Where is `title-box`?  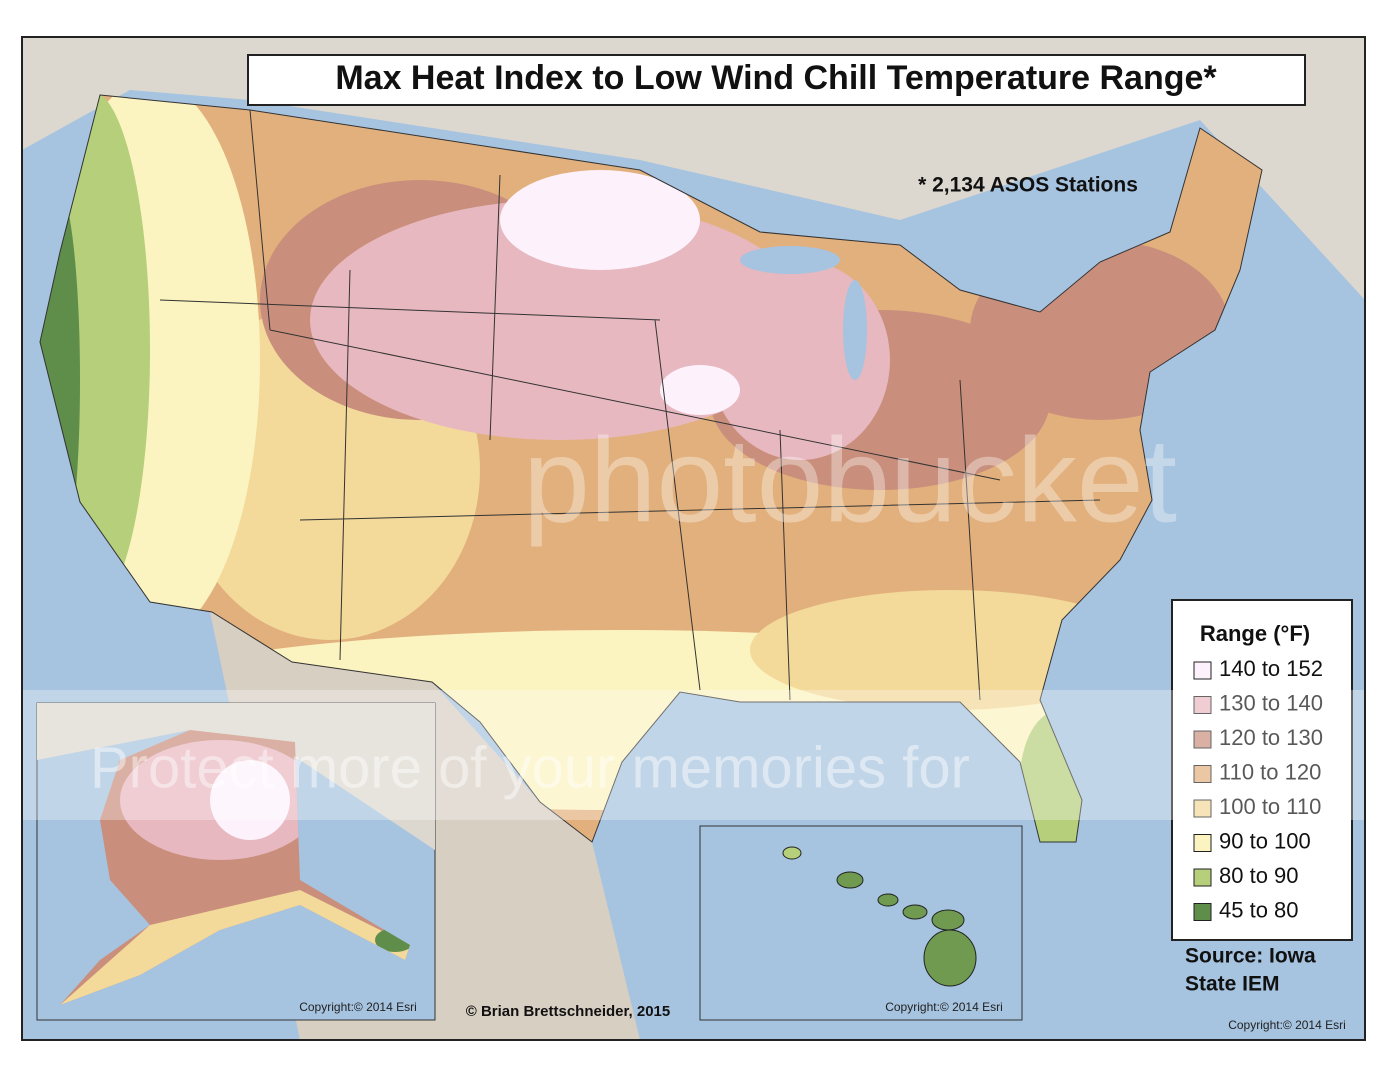
title-box is located at coordinates (776, 80).